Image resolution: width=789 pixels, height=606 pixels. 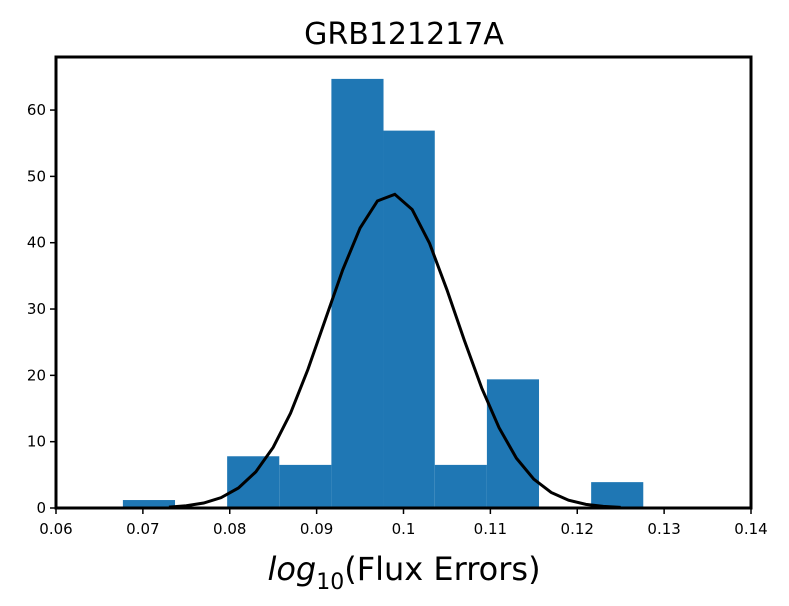 What do you see at coordinates (404, 529) in the screenshot?
I see `x-tick-label: 0.1` at bounding box center [404, 529].